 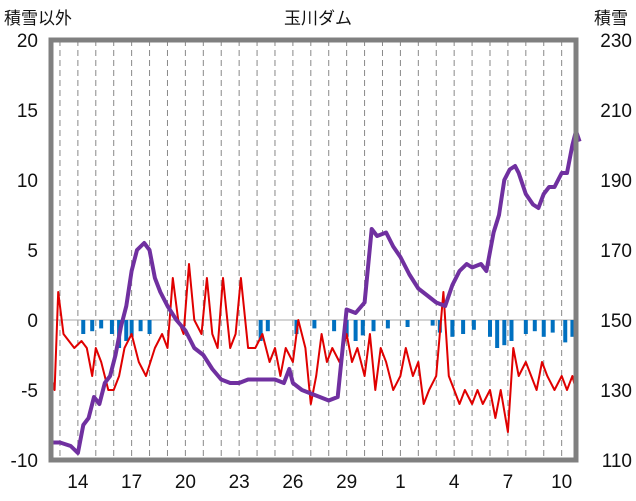 I want to click on left-y-tick-labels: 20 15 10 5 0 -5 -10, so click(x=24, y=251).